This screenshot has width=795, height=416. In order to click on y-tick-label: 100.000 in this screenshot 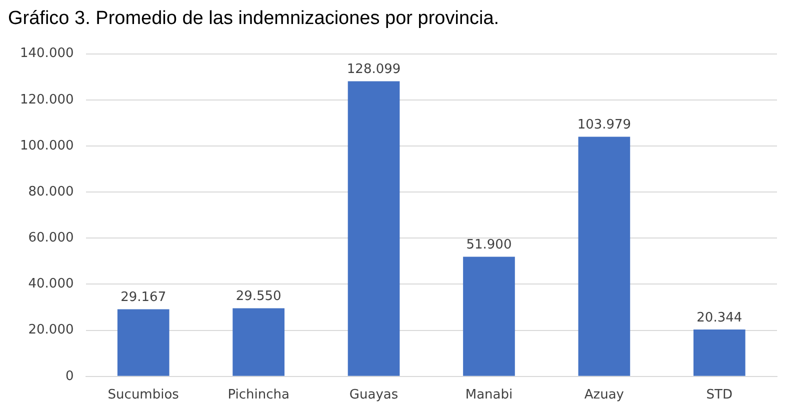, I will do `click(47, 146)`.